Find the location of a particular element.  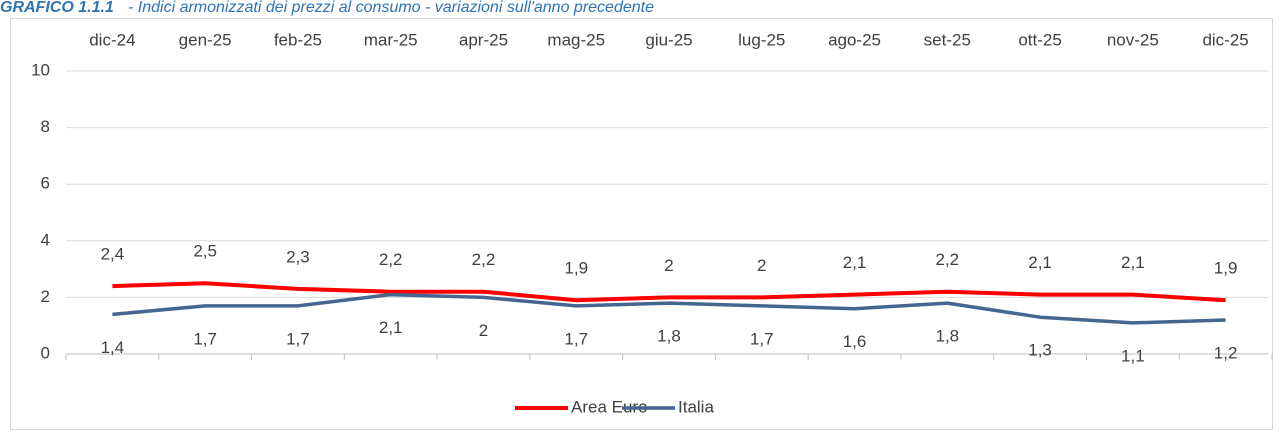

chart-title-label: GRAFICO 1.1.1 is located at coordinates (57, 8).